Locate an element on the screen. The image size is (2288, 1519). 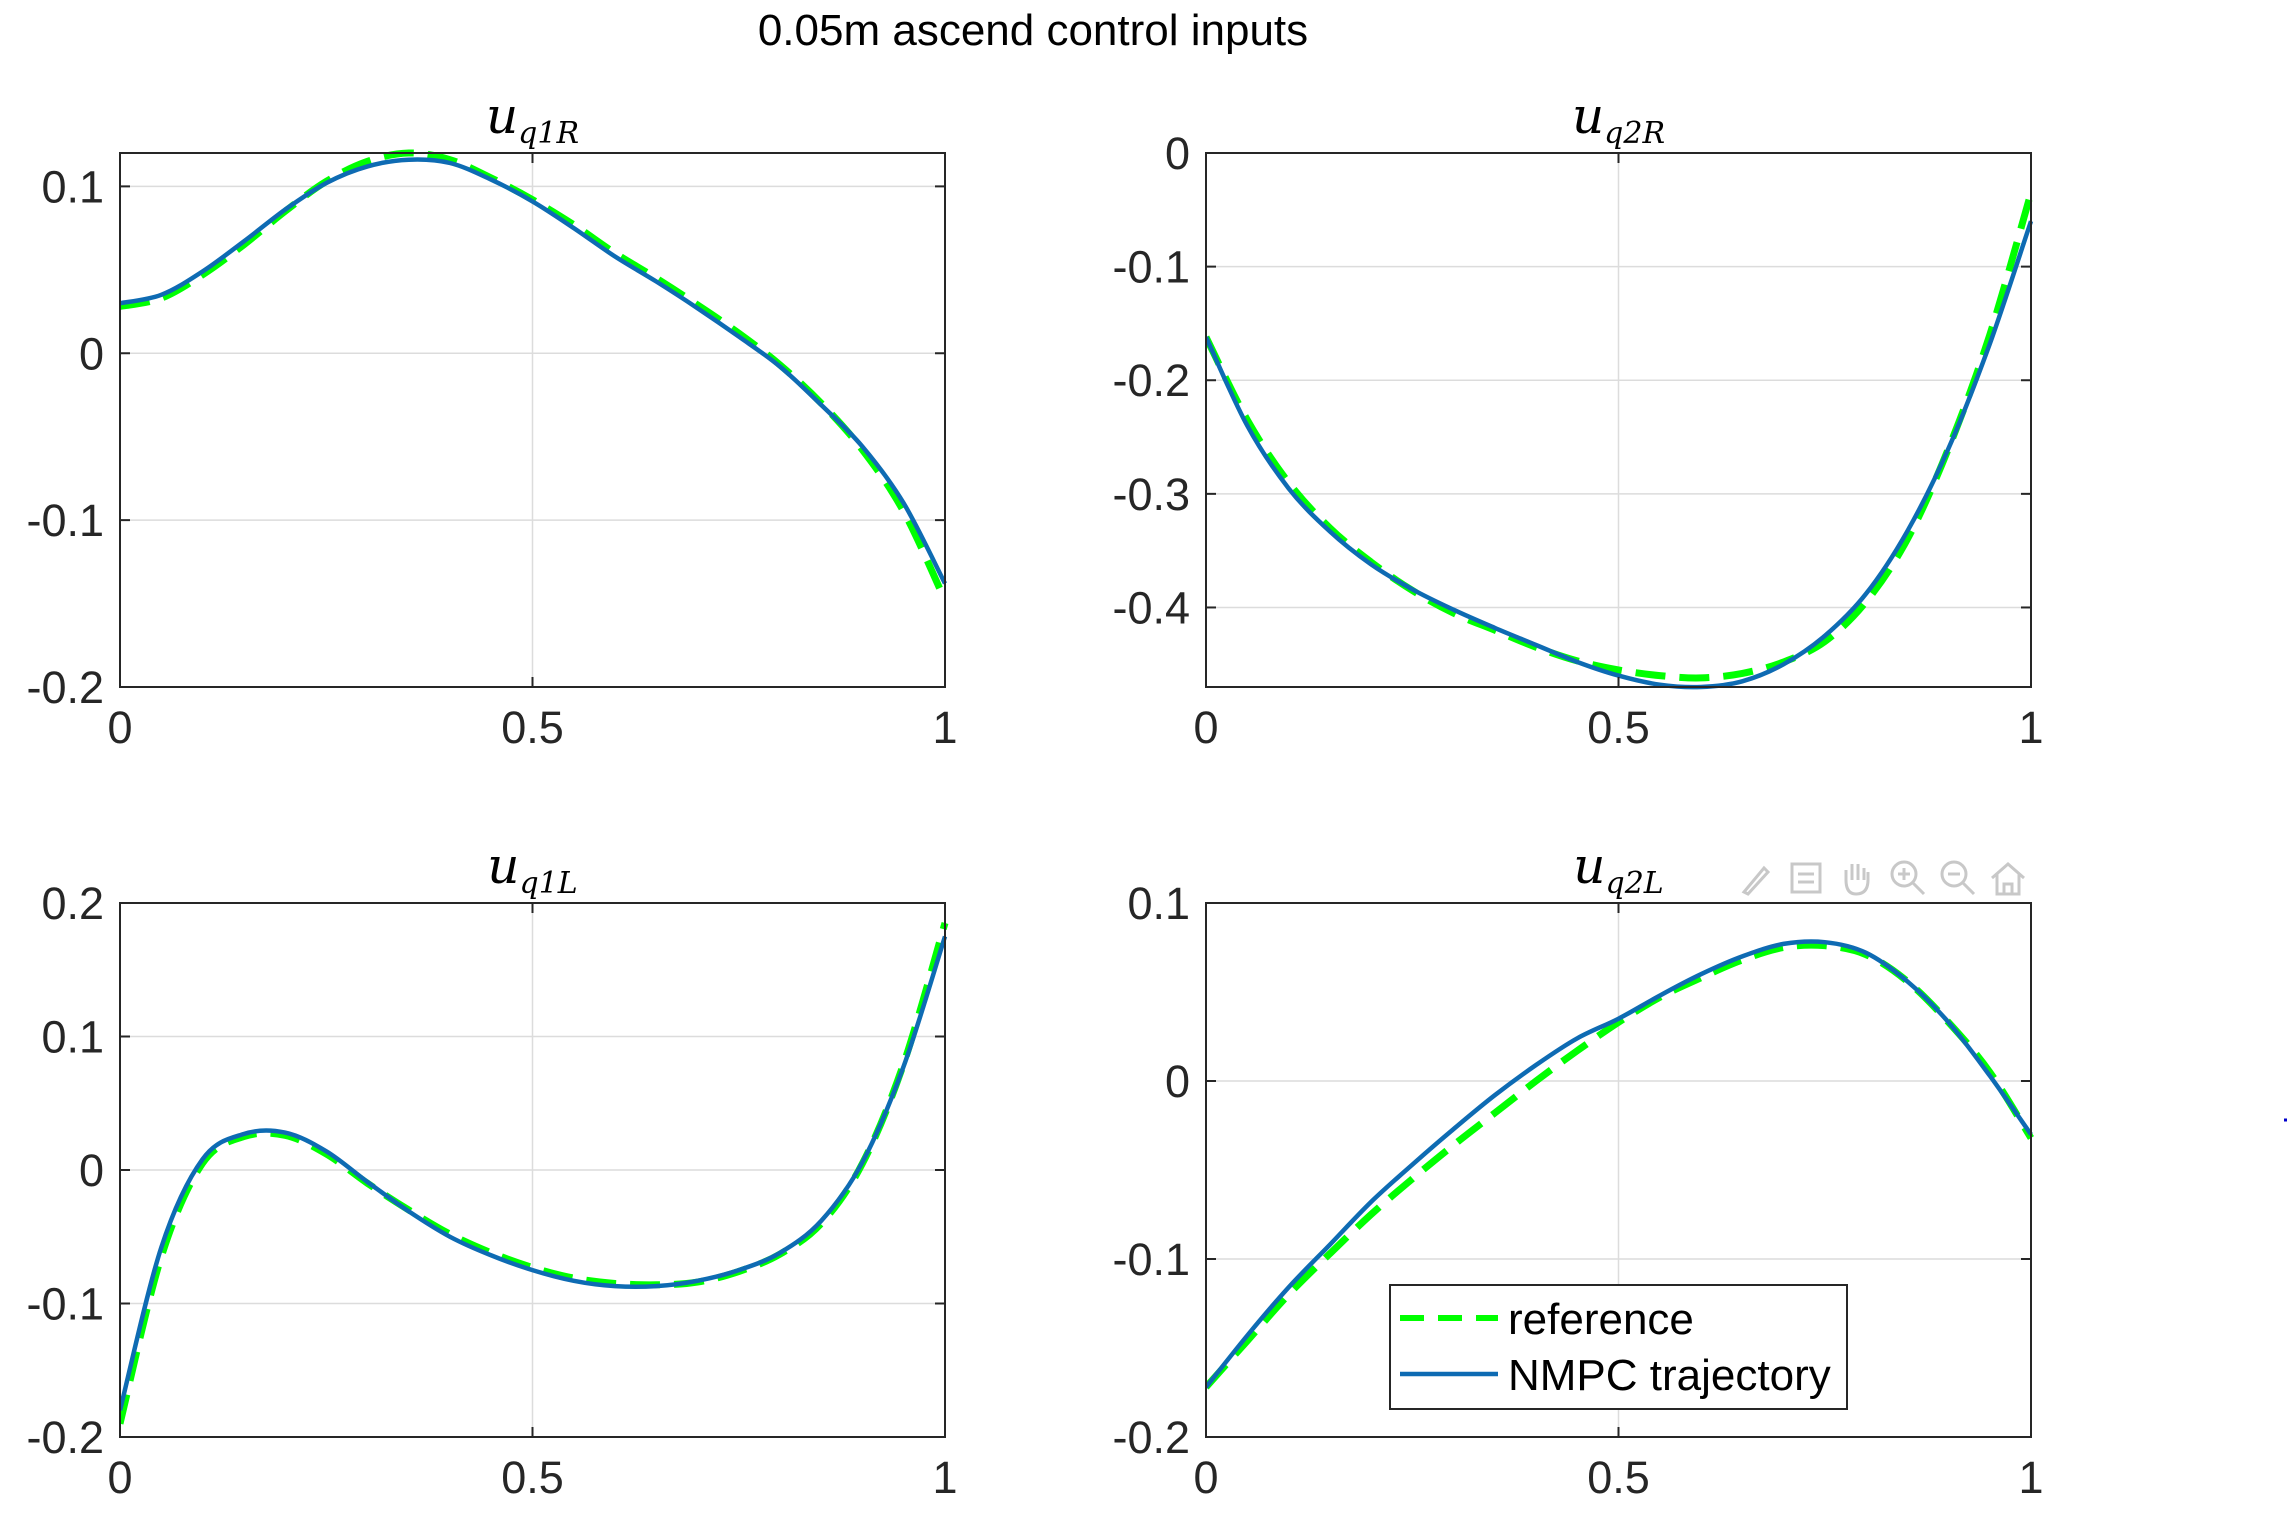
home-icon is located at coordinates (2008, 879).